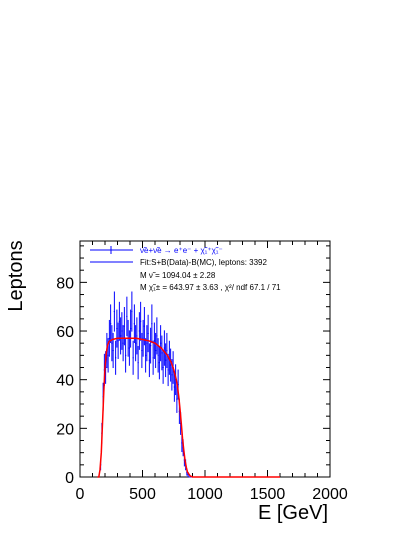 The image size is (415, 537). Describe the element at coordinates (65, 381) in the screenshot. I see `y-tick-label: 40` at that location.